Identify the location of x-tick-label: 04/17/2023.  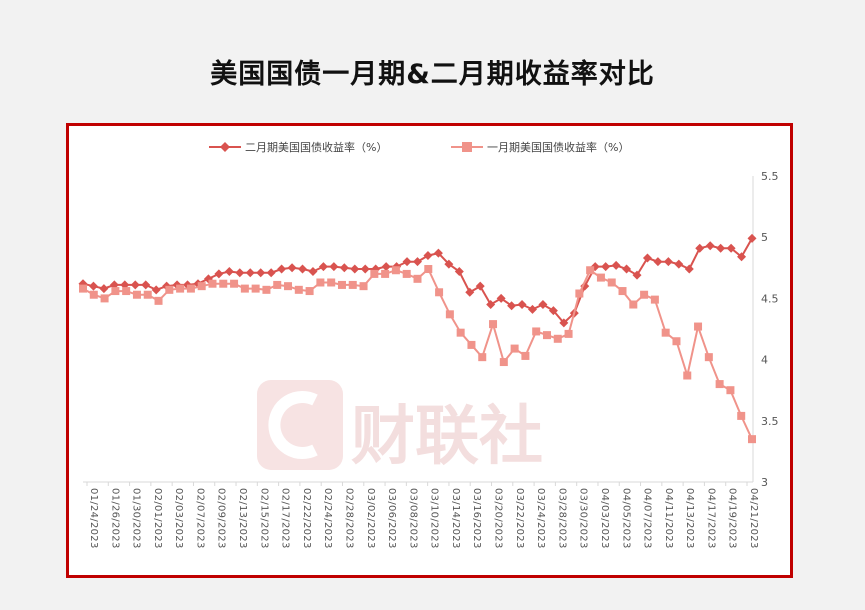
(710, 518).